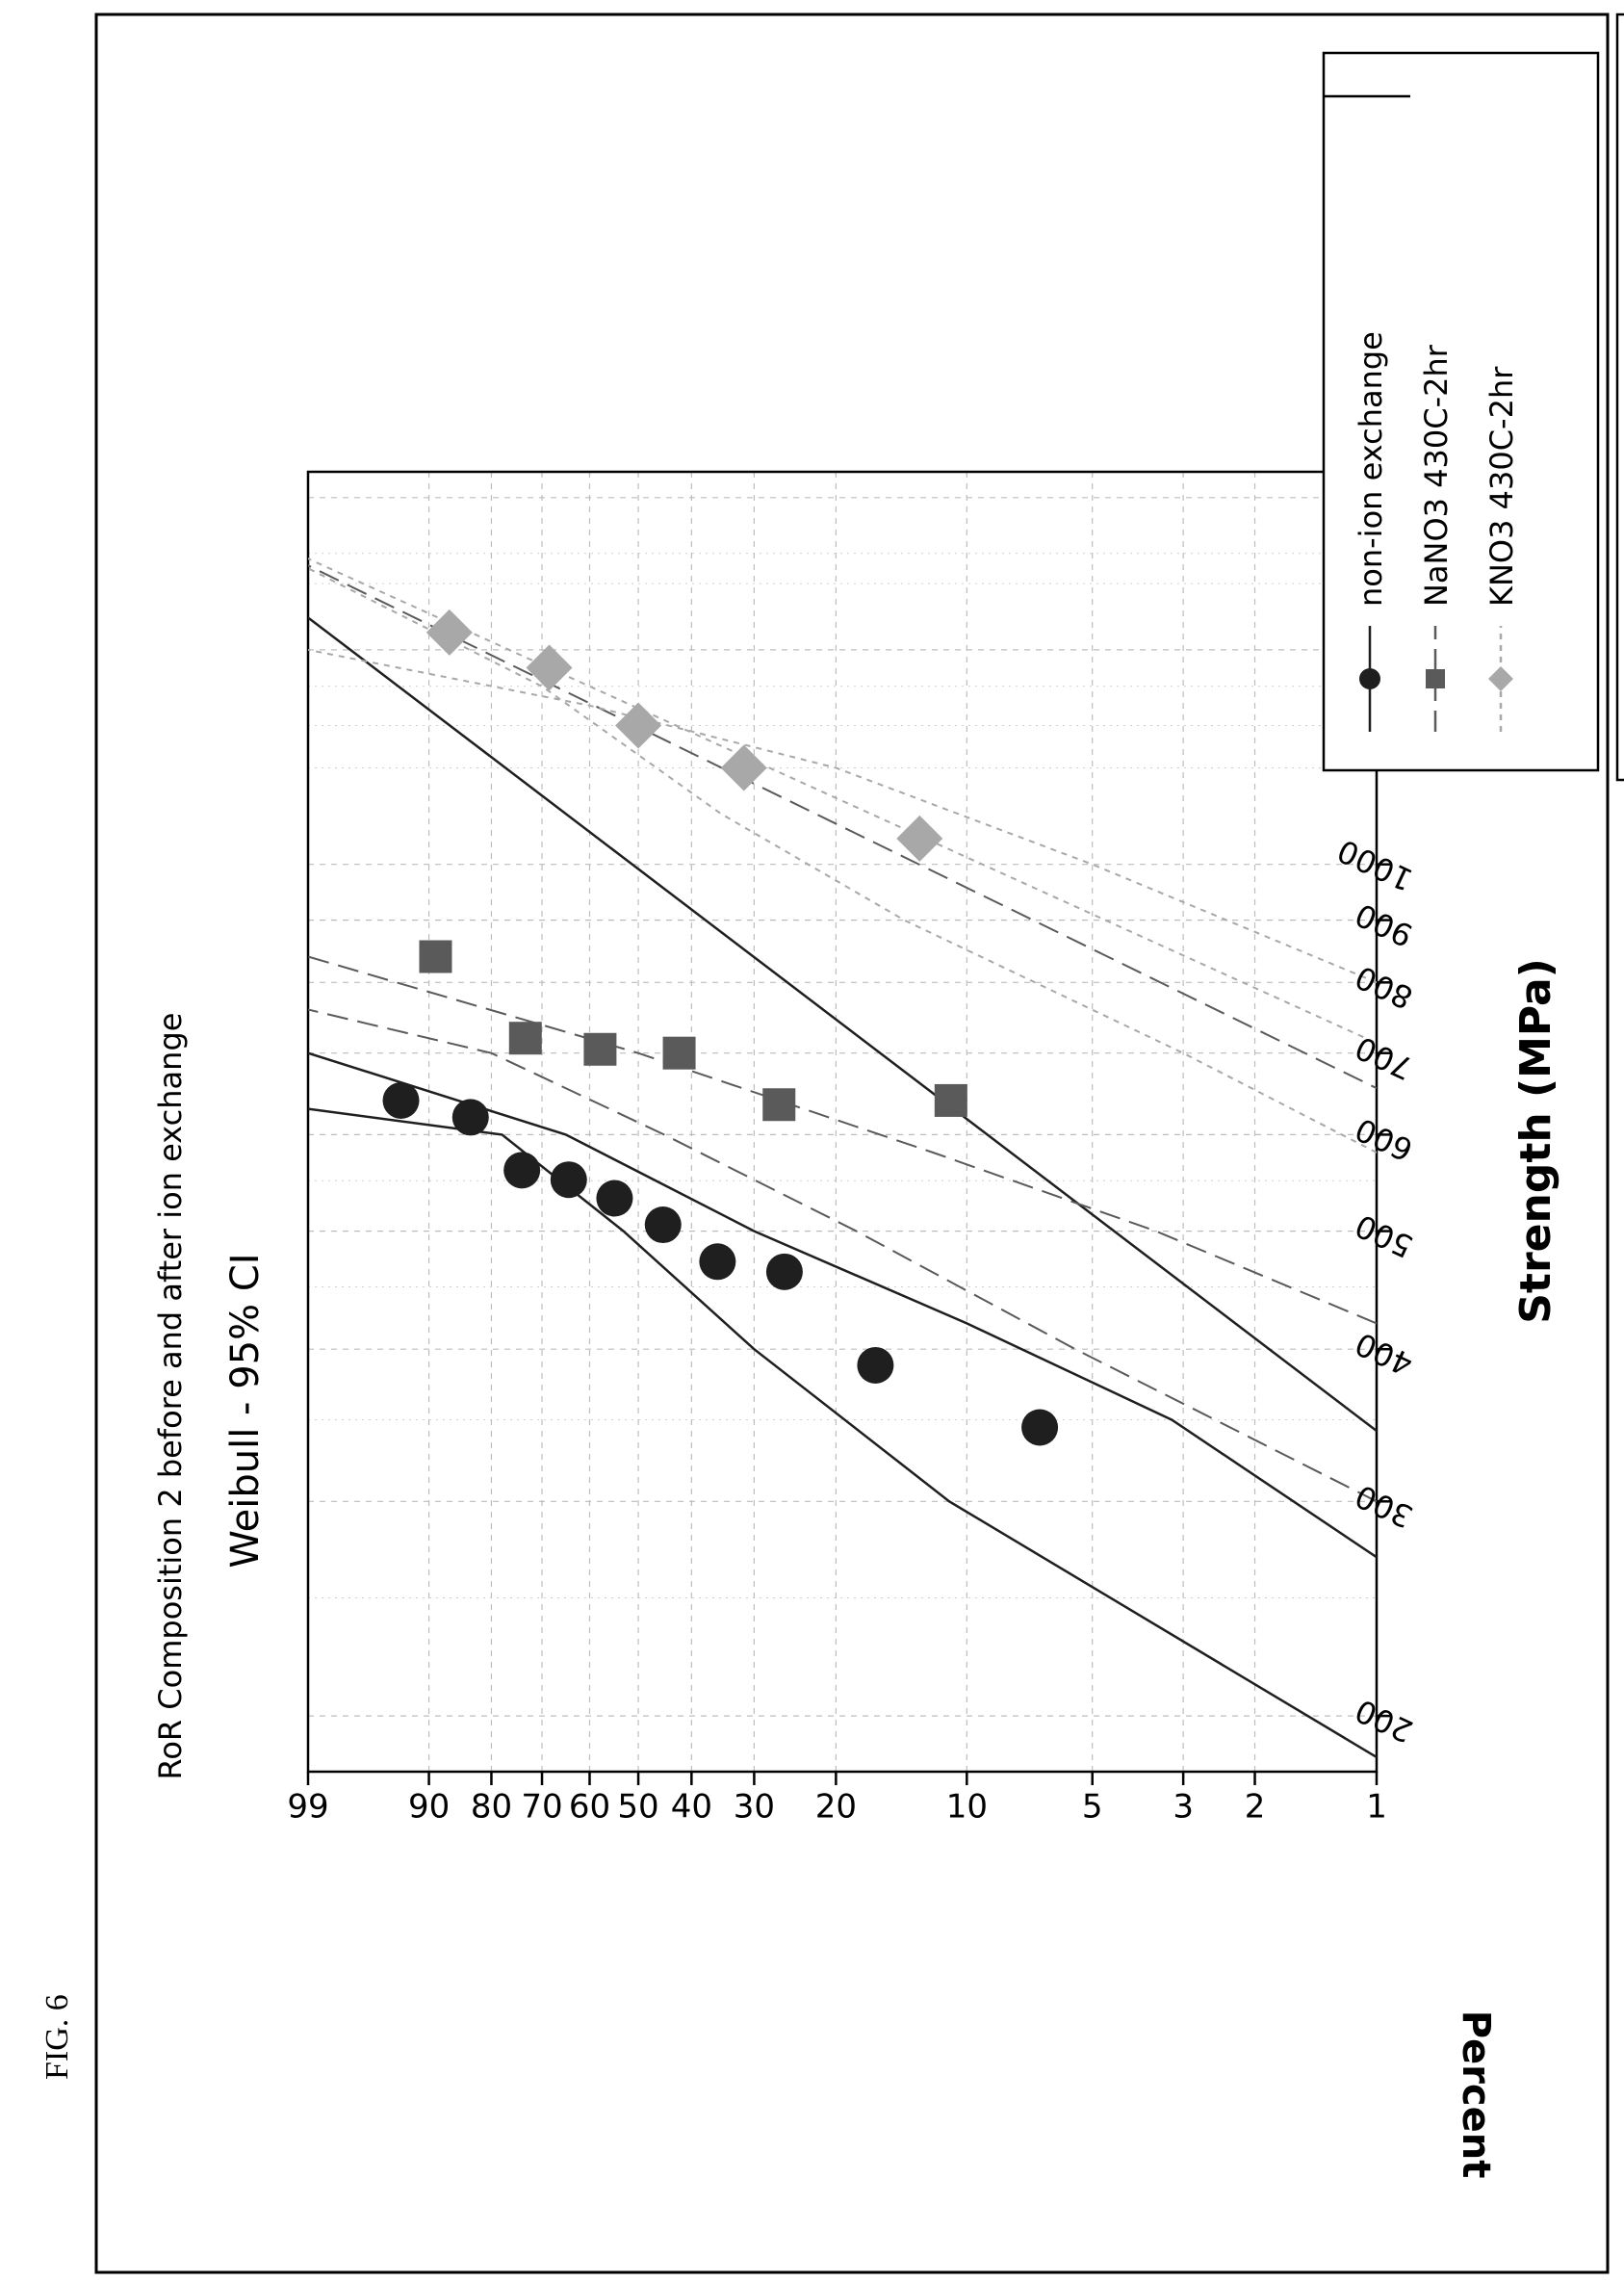 The width and height of the screenshot is (1624, 2282). Describe the element at coordinates (1376, 1808) in the screenshot. I see `y-tick-label: 1` at that location.